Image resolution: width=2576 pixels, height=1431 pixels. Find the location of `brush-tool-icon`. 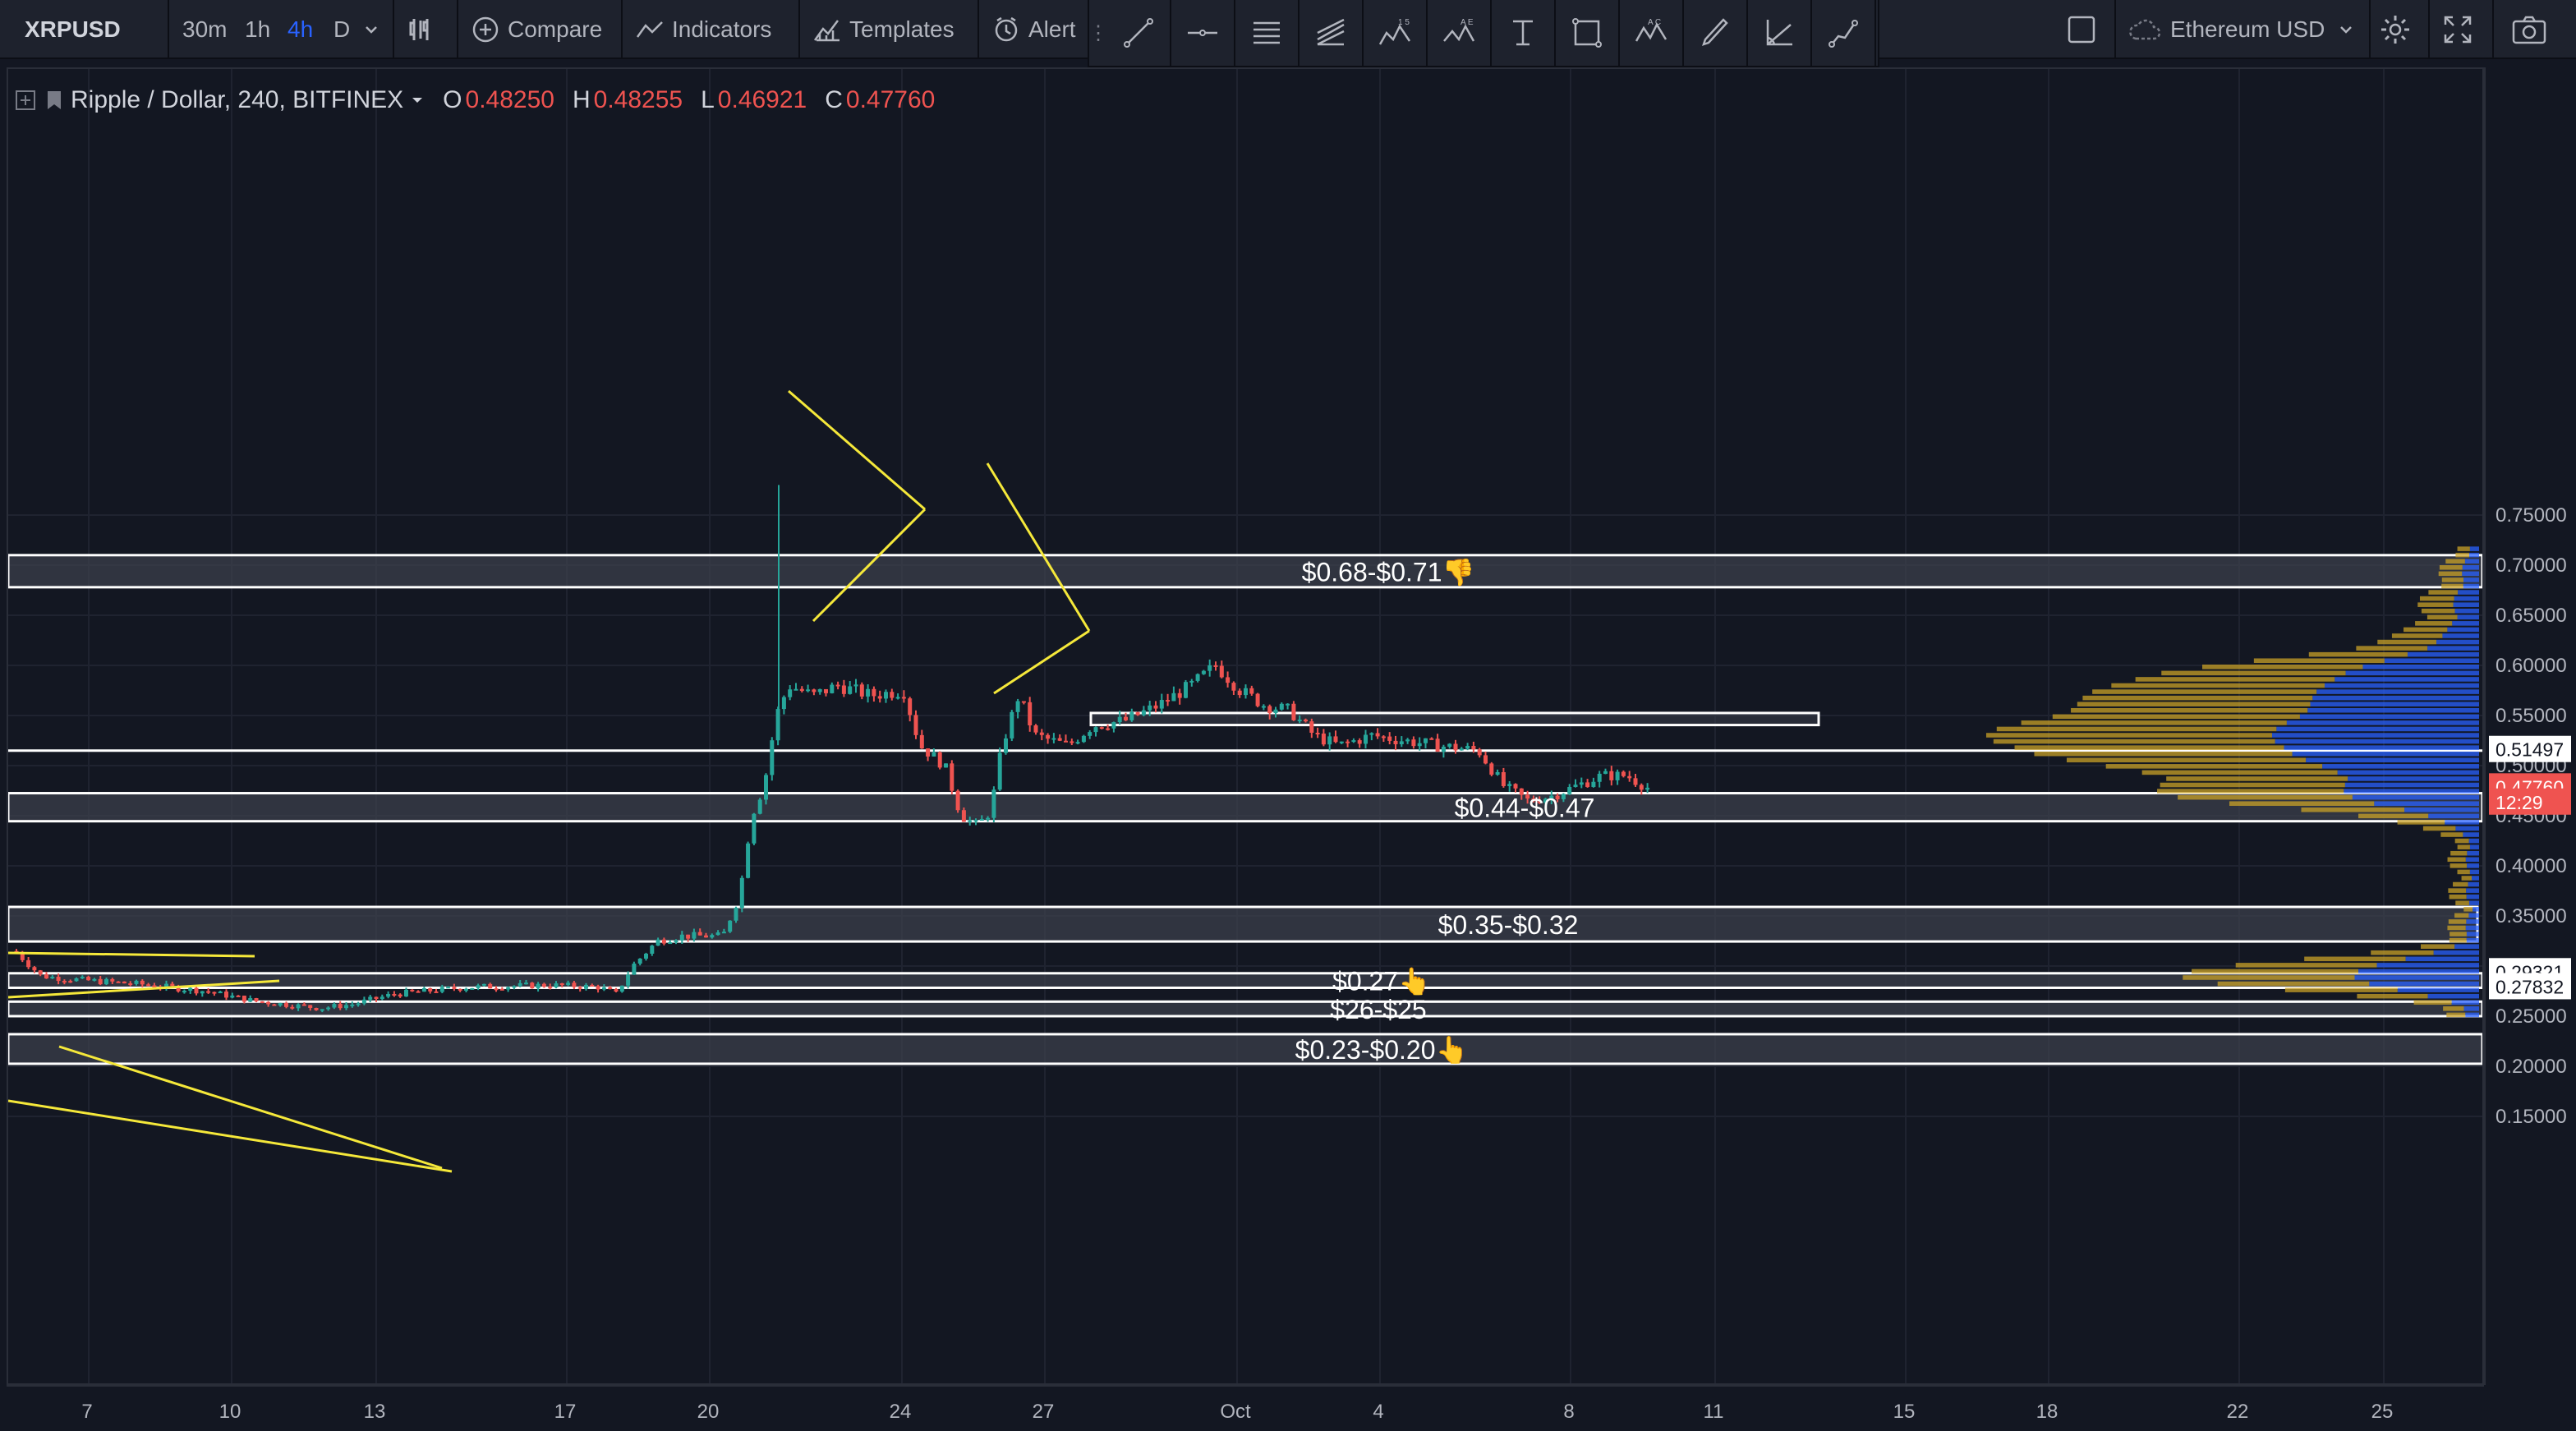

brush-tool-icon is located at coordinates (1716, 33).